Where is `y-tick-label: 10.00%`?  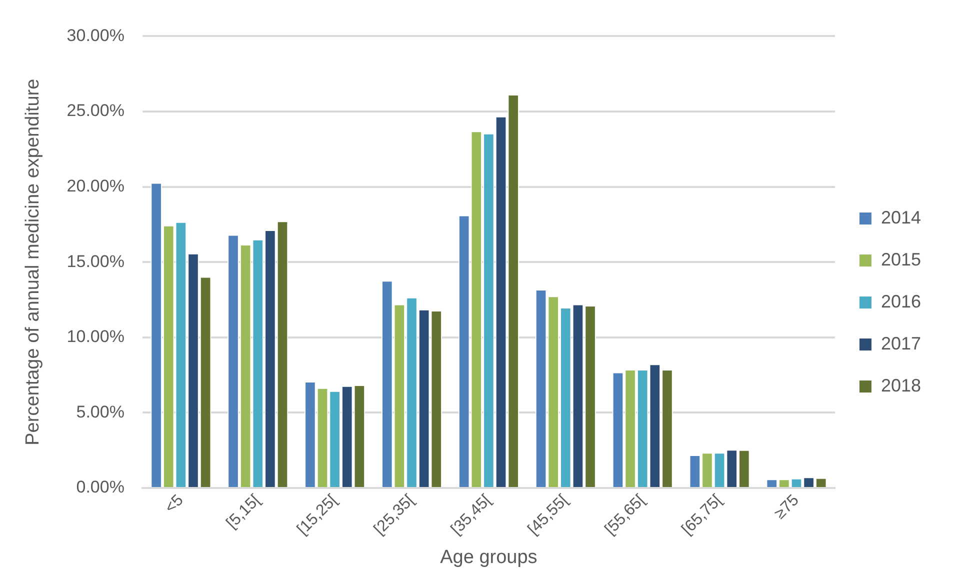 y-tick-label: 10.00% is located at coordinates (95, 336).